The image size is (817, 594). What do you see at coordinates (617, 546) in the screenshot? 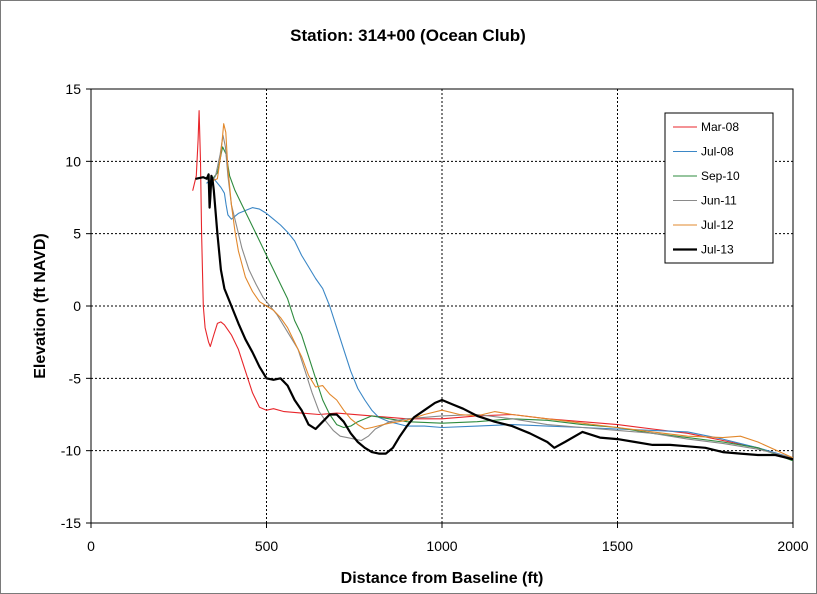
I see `x-tick-label: 1500` at bounding box center [617, 546].